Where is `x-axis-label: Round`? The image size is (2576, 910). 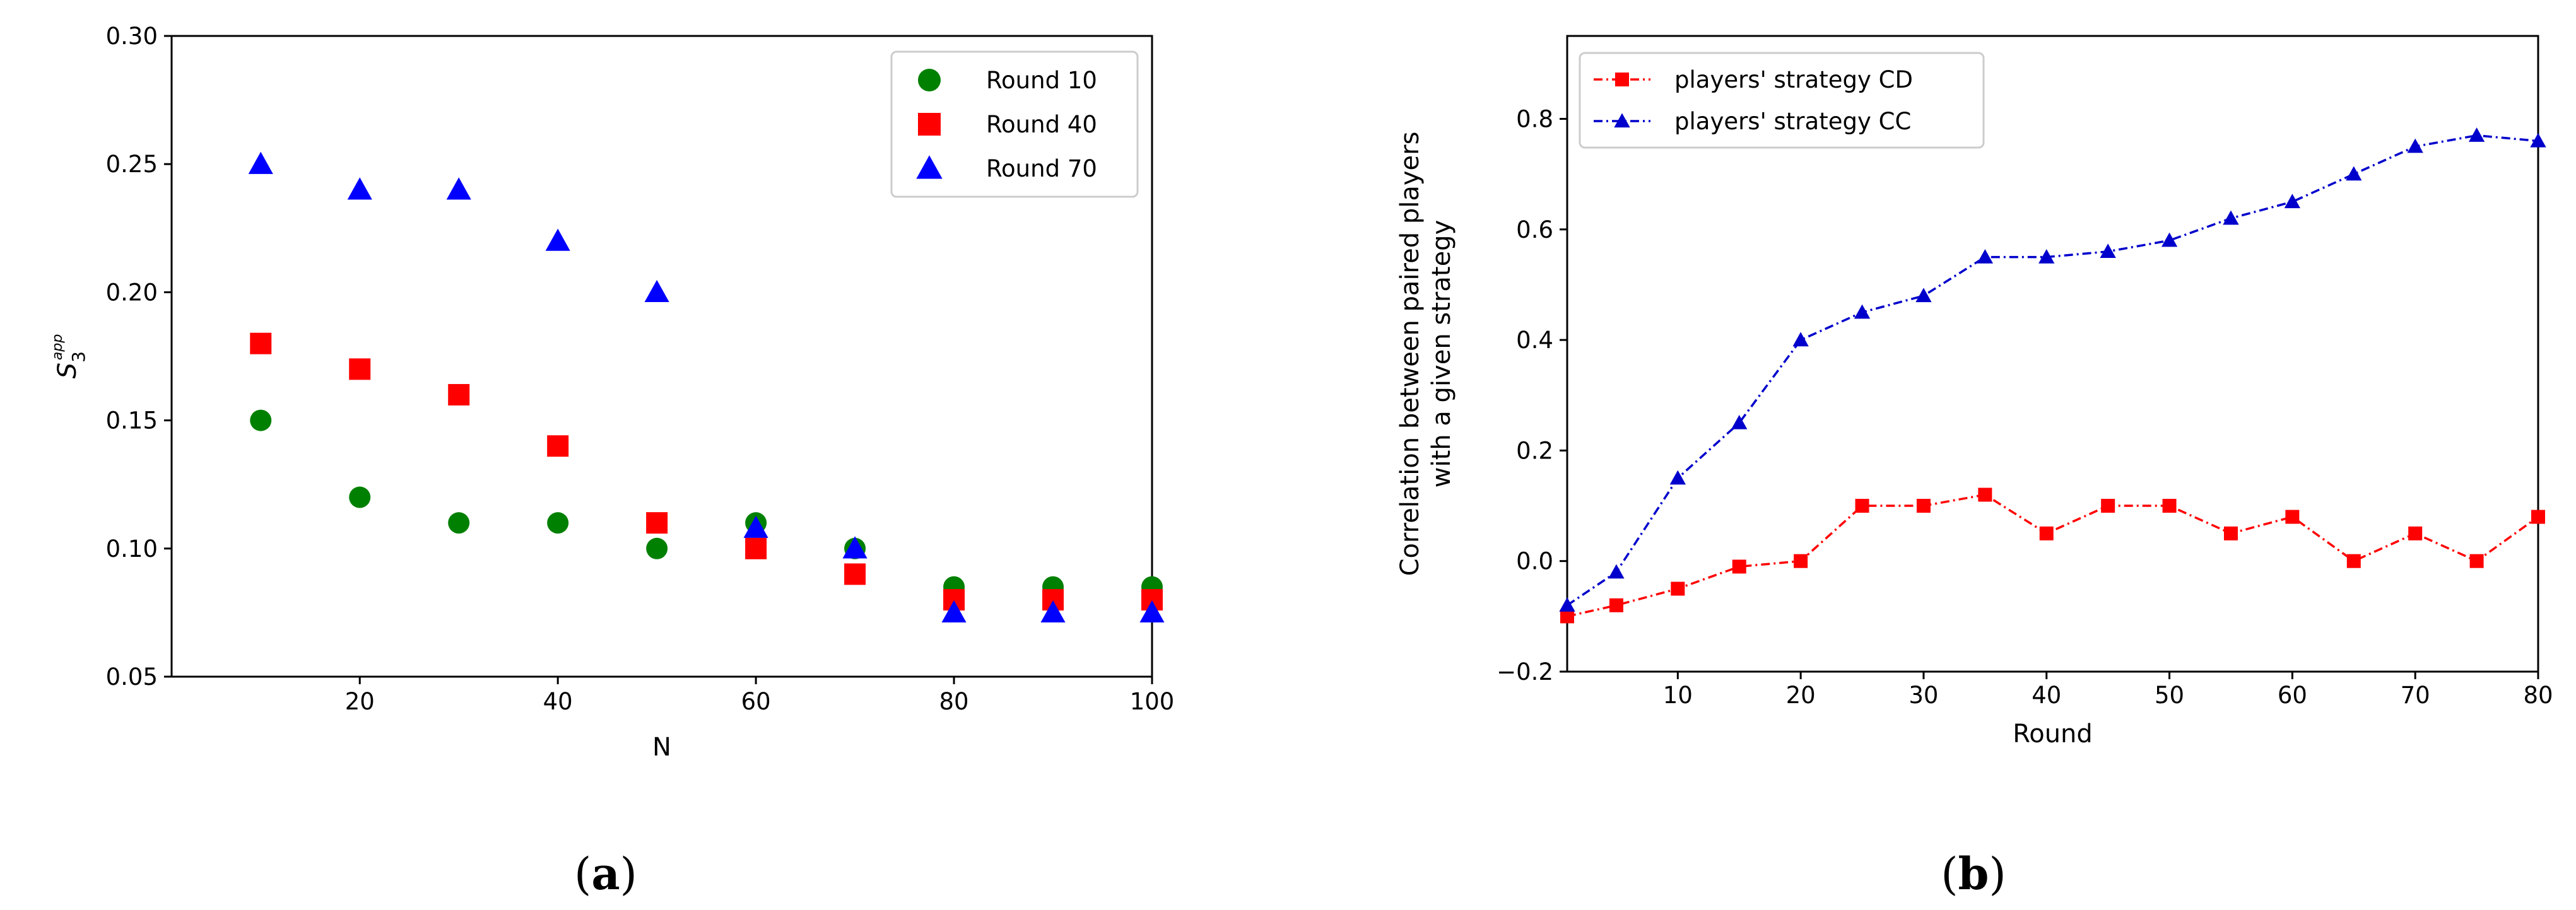 x-axis-label: Round is located at coordinates (2053, 734).